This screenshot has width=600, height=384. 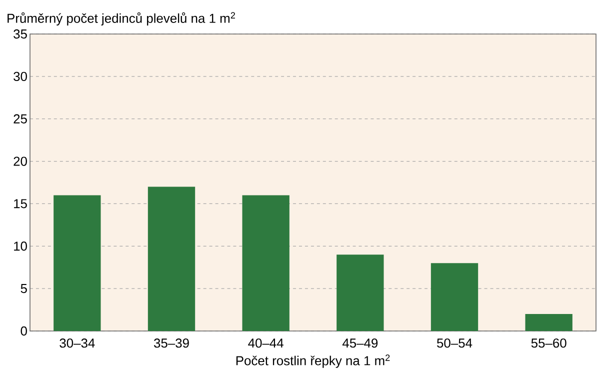 I want to click on y-tick-label: 20, so click(x=20, y=161).